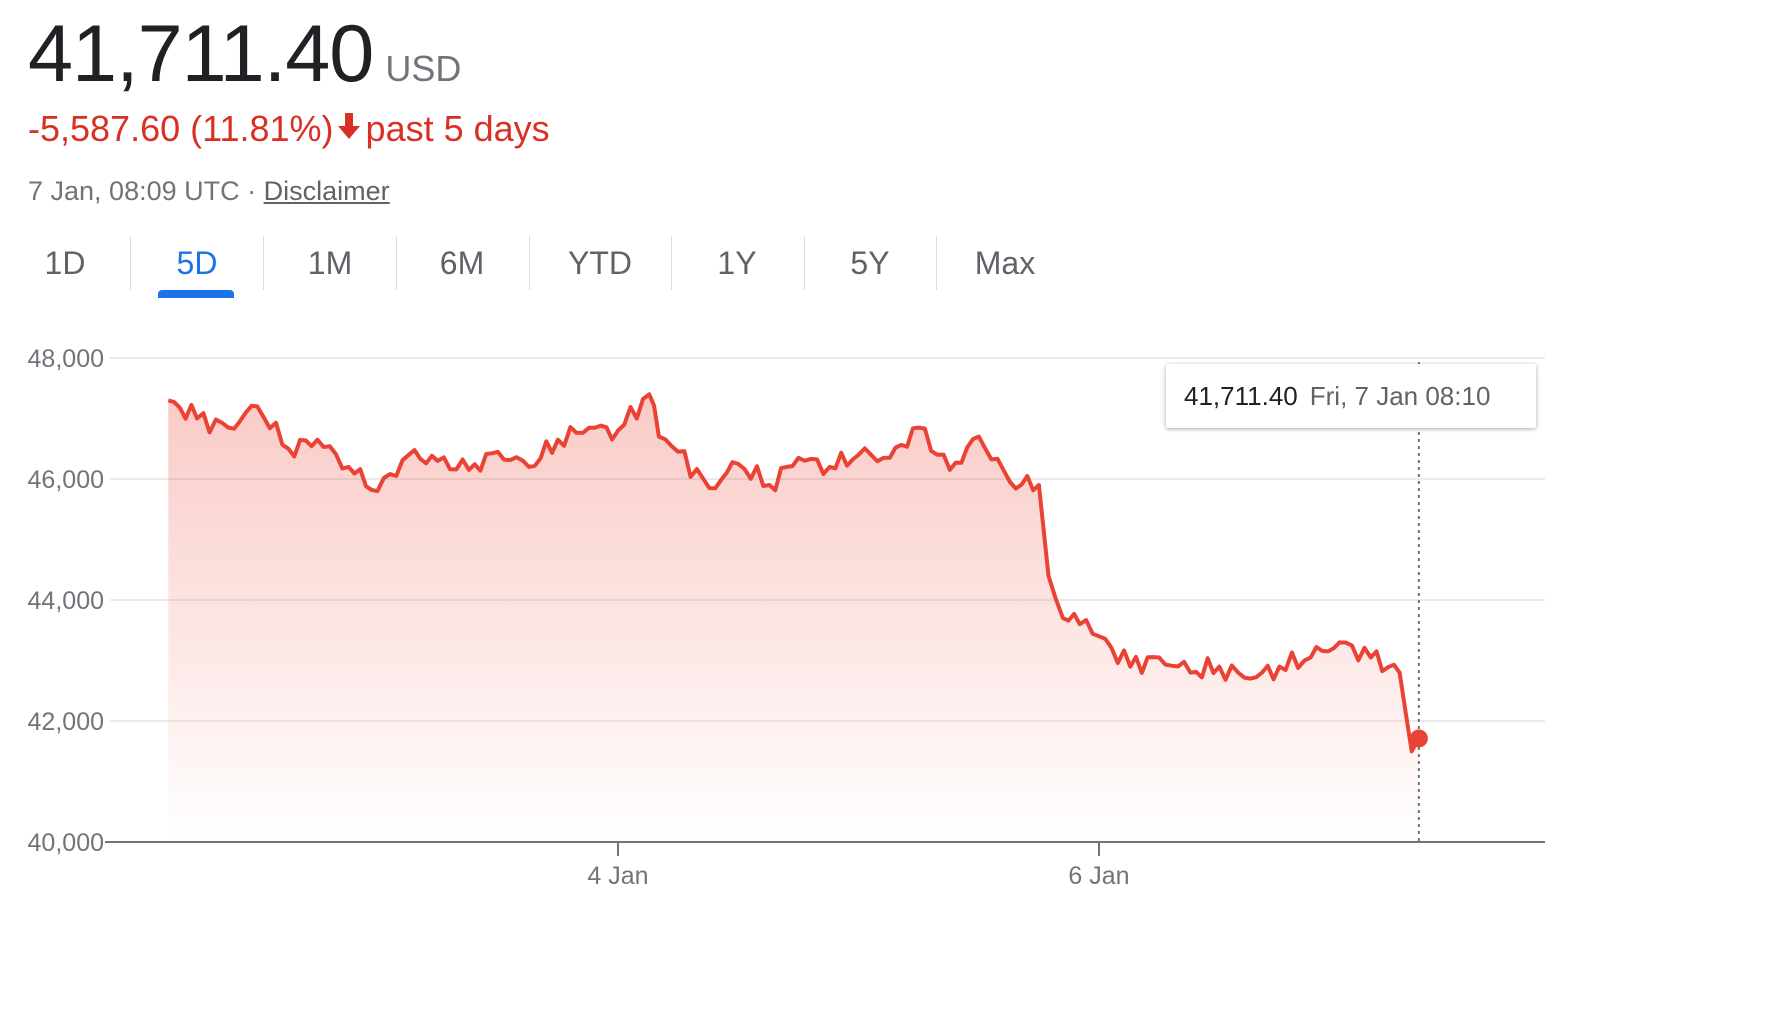  I want to click on active-tab-indicator, so click(196, 294).